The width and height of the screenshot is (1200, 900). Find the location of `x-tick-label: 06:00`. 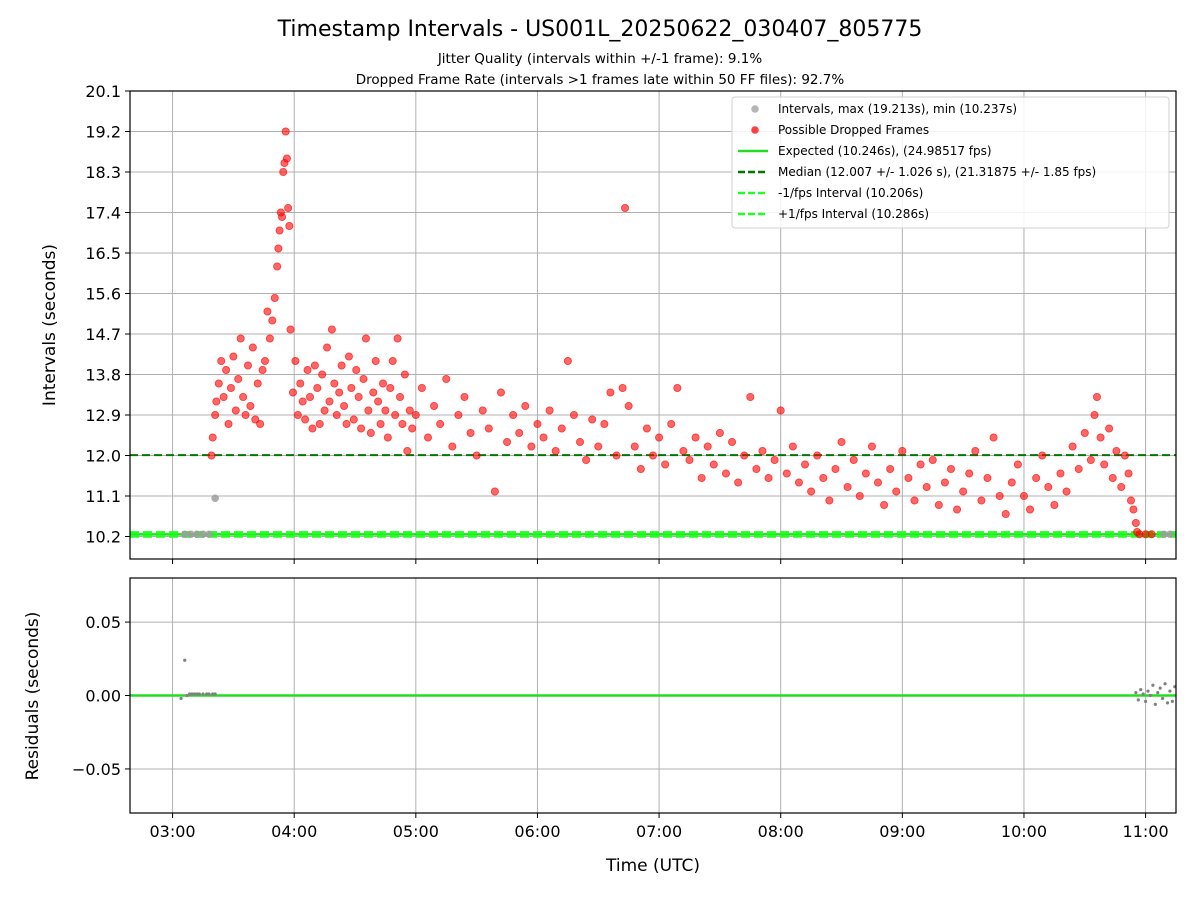

x-tick-label: 06:00 is located at coordinates (537, 831).